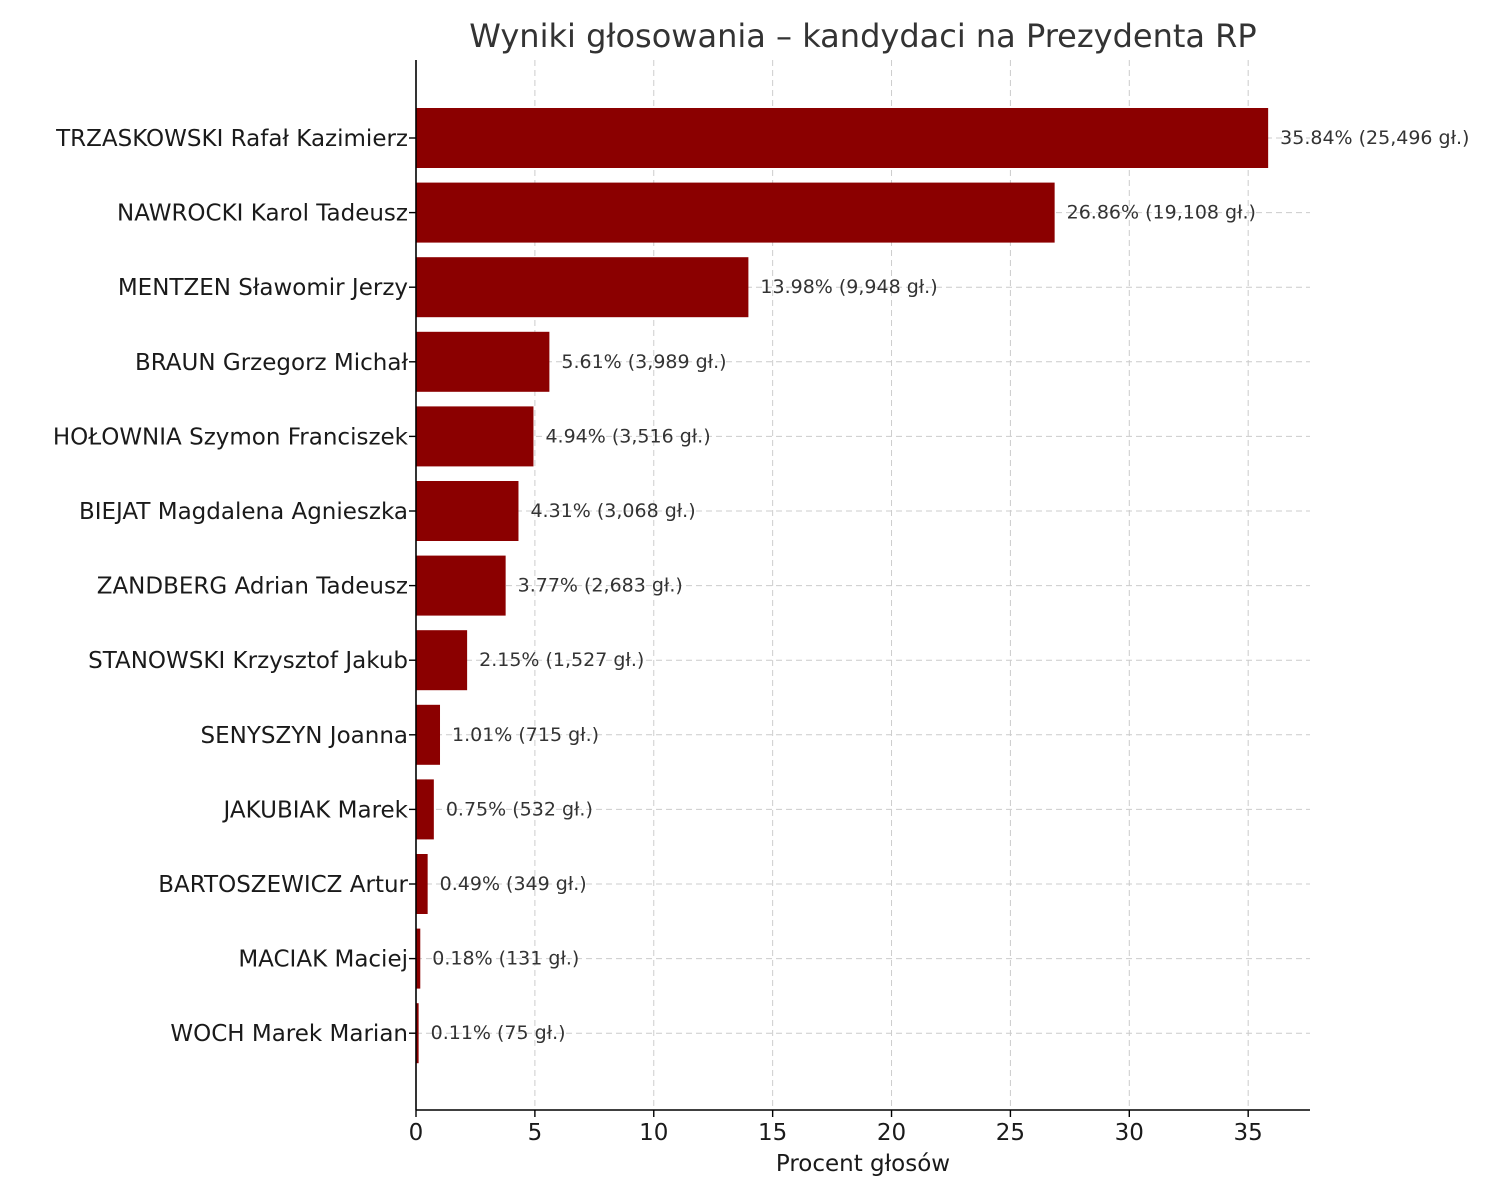 Image resolution: width=1500 pixels, height=1200 pixels. I want to click on data-label: 0.75% (532 gł.), so click(519, 809).